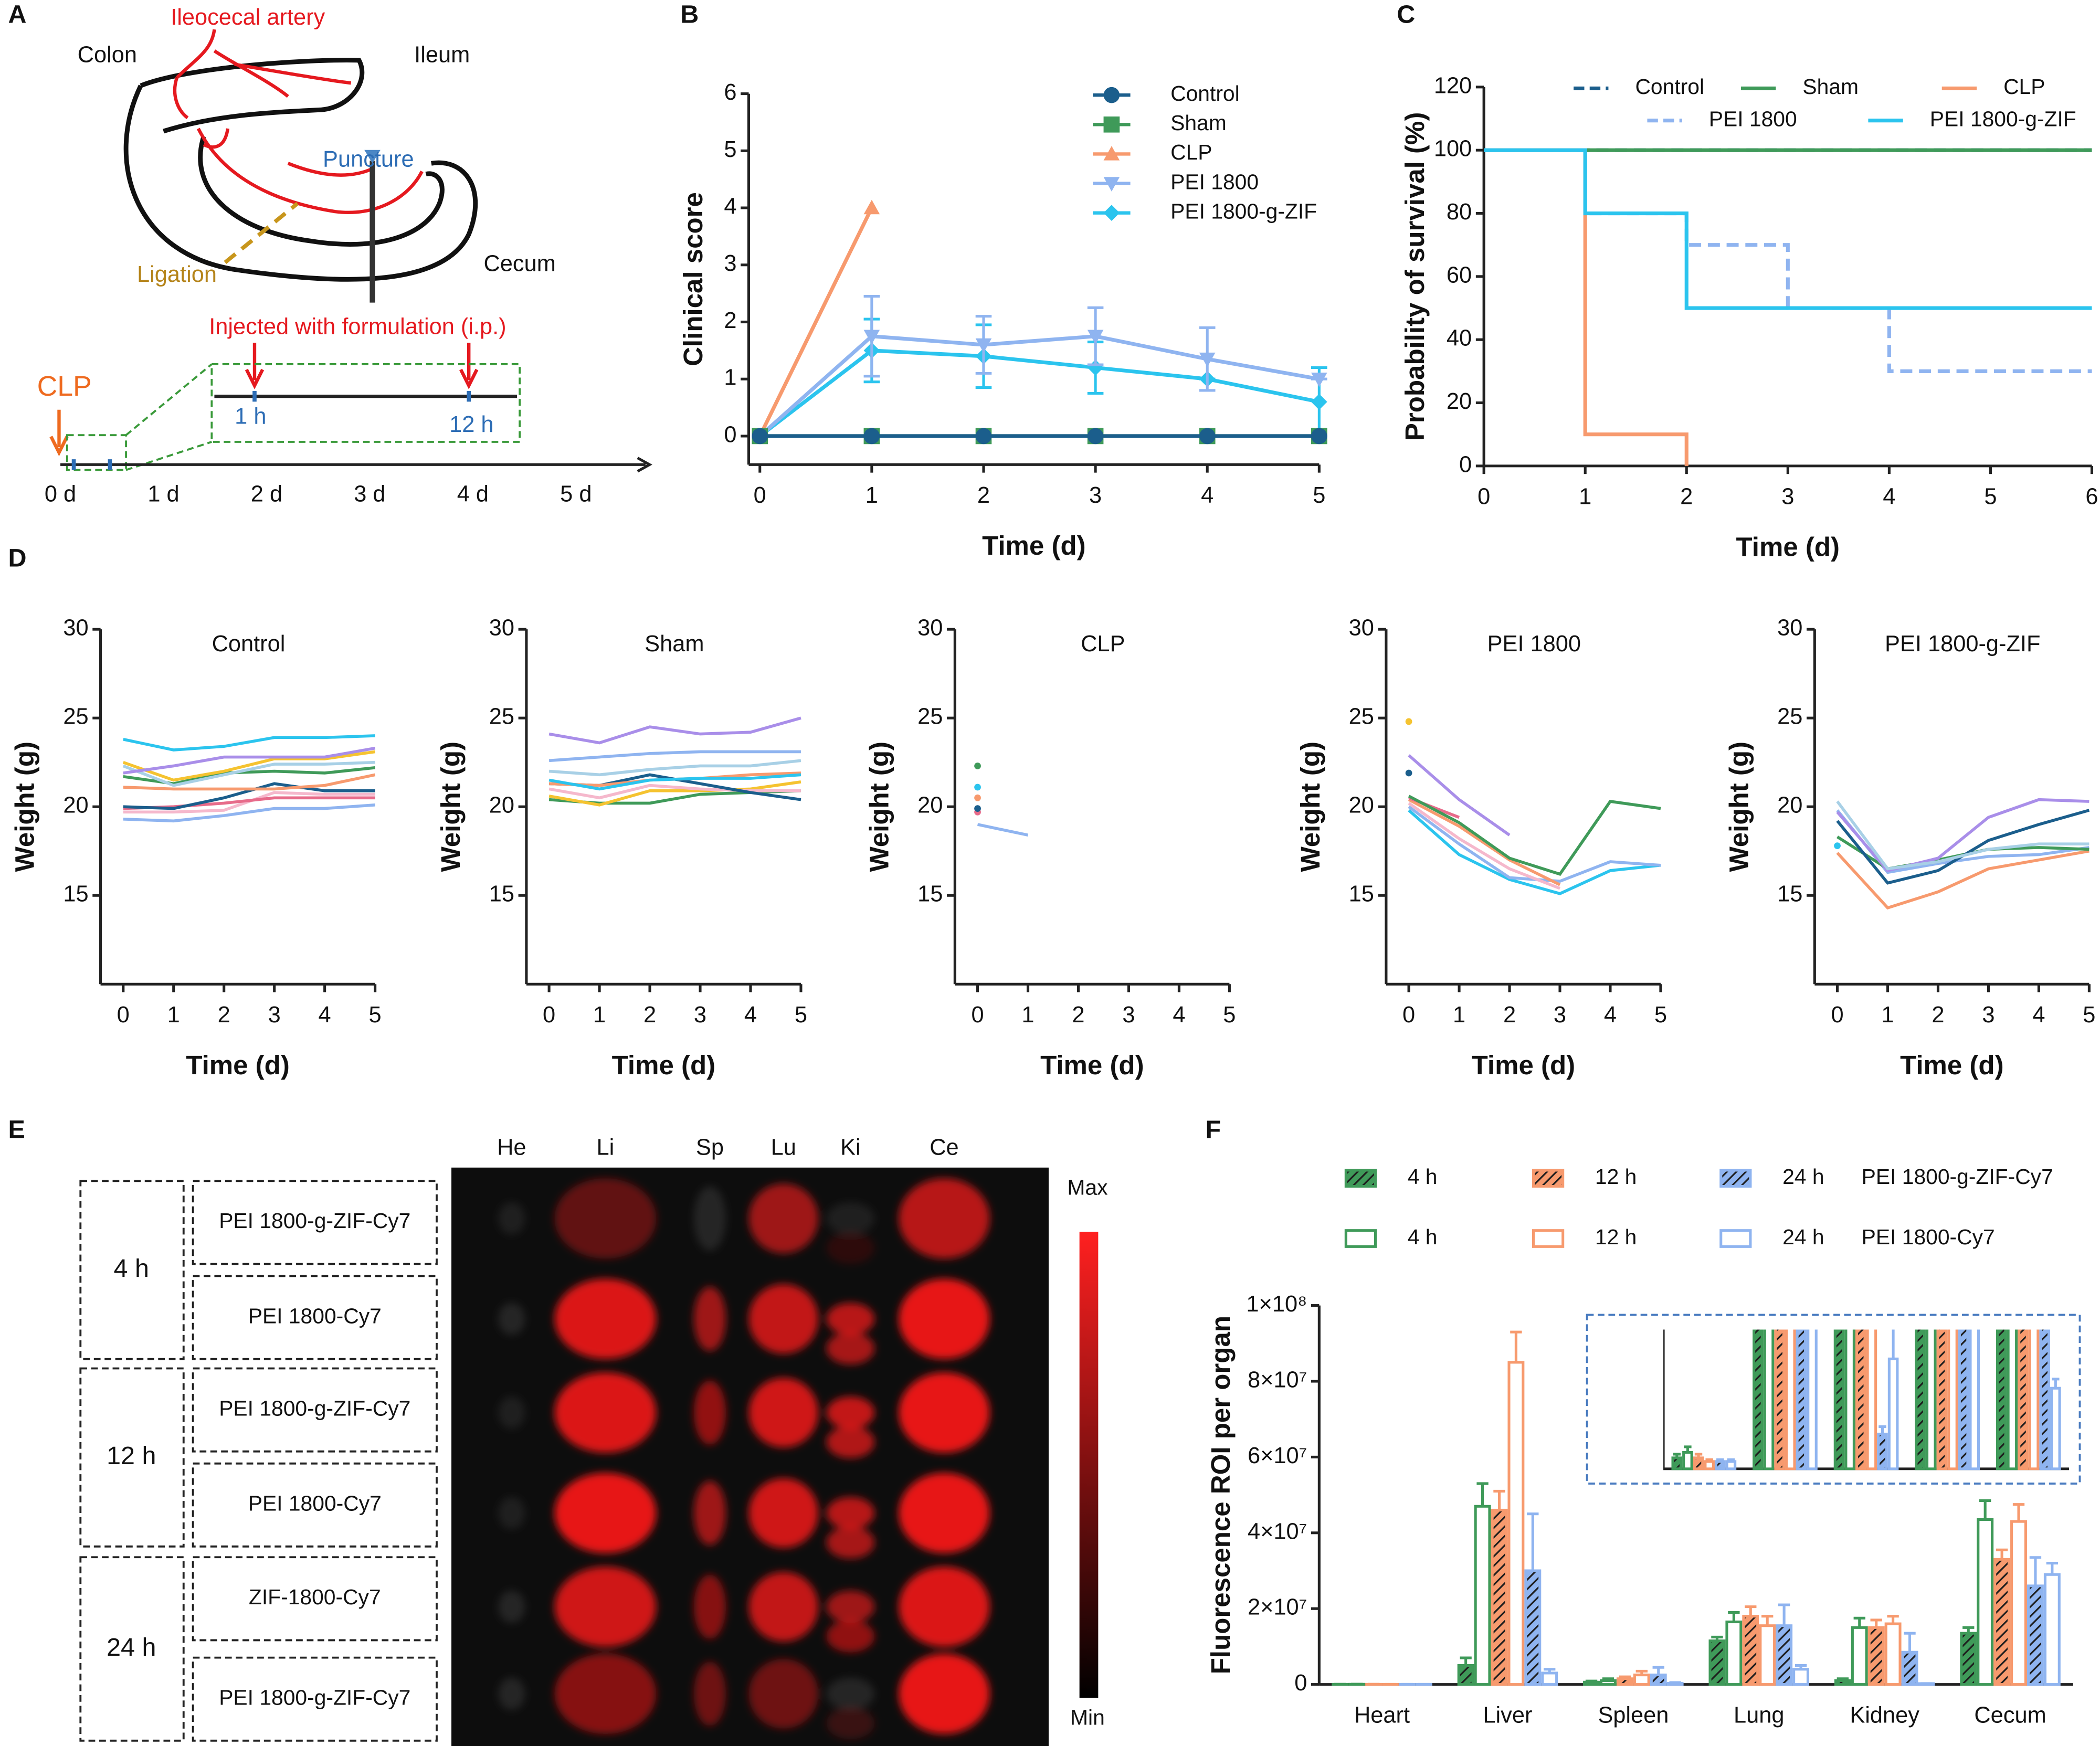 This screenshot has height=1746, width=2100. I want to click on colorbar-label: Min, so click(1087, 1718).